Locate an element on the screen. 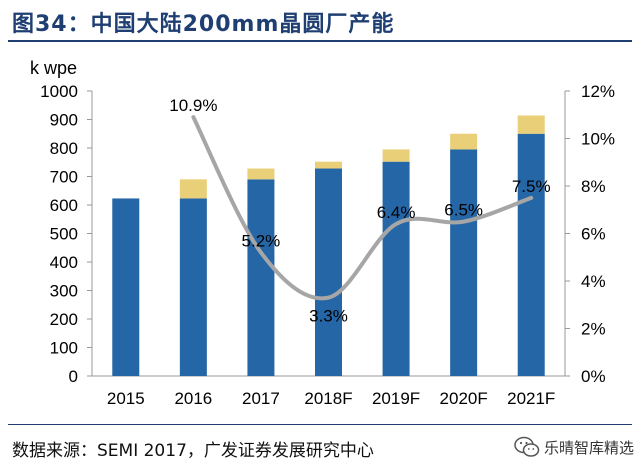  y2-tick-label: 4% is located at coordinates (593, 281).